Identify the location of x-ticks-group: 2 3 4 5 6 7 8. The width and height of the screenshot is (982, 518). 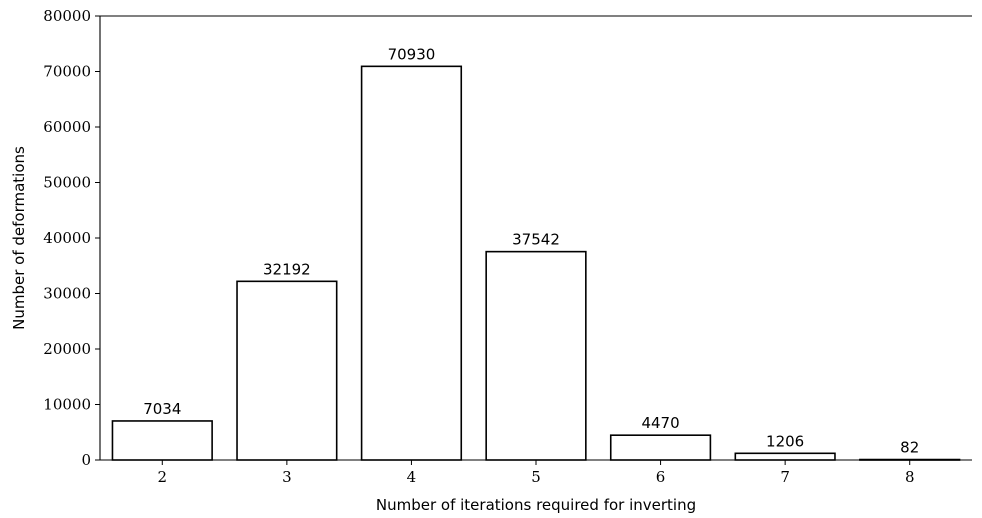
(536, 473).